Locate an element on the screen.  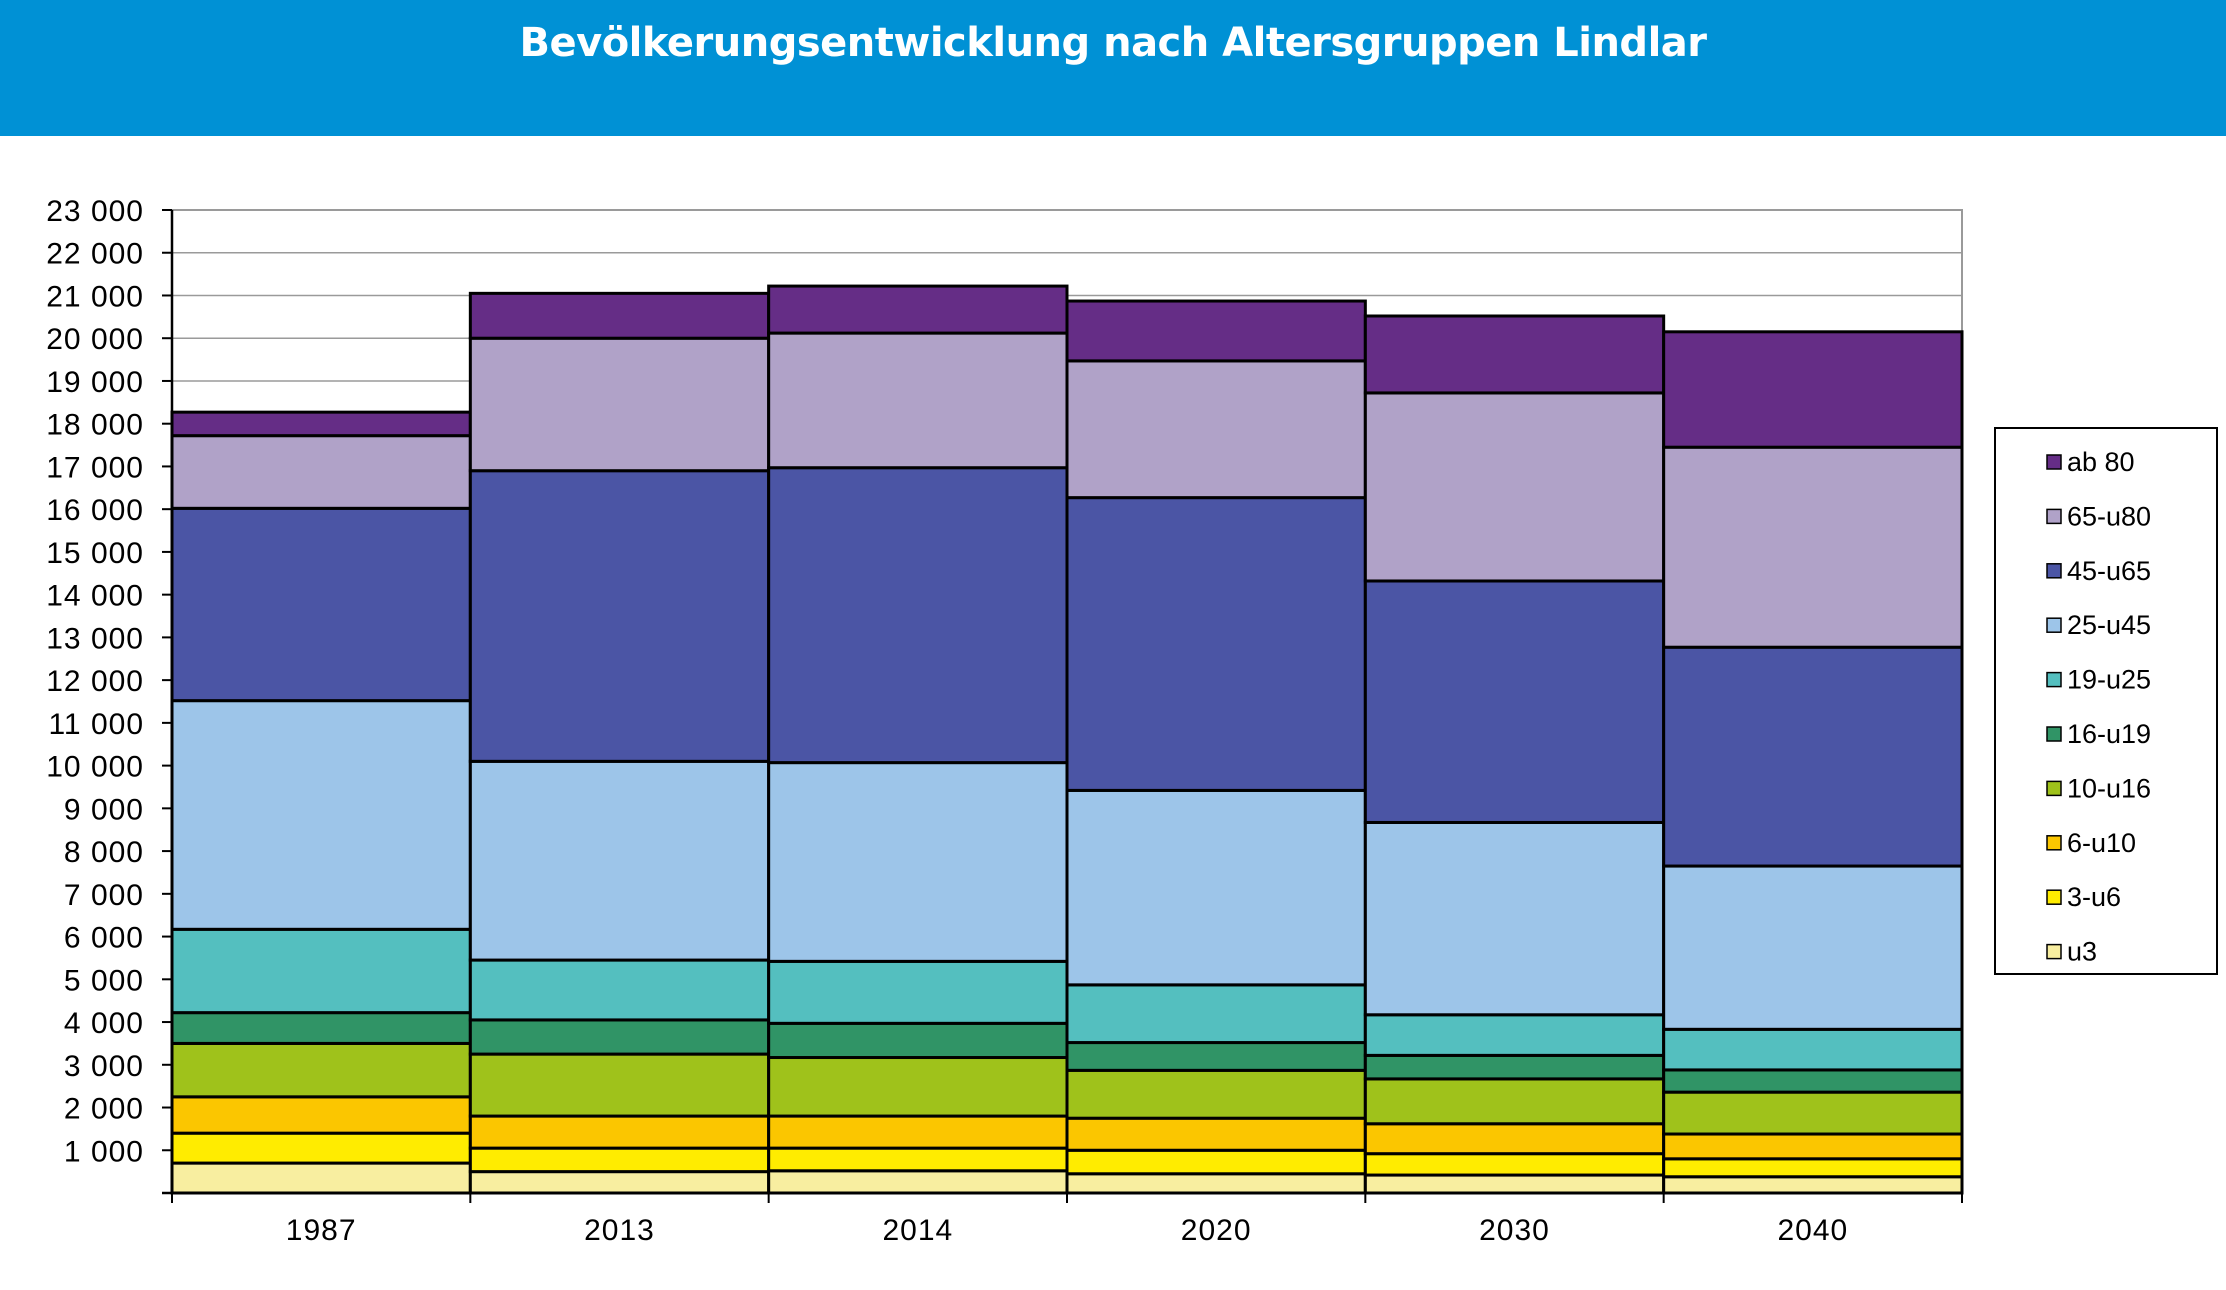
x-category-label: 2030 is located at coordinates (1514, 1230).